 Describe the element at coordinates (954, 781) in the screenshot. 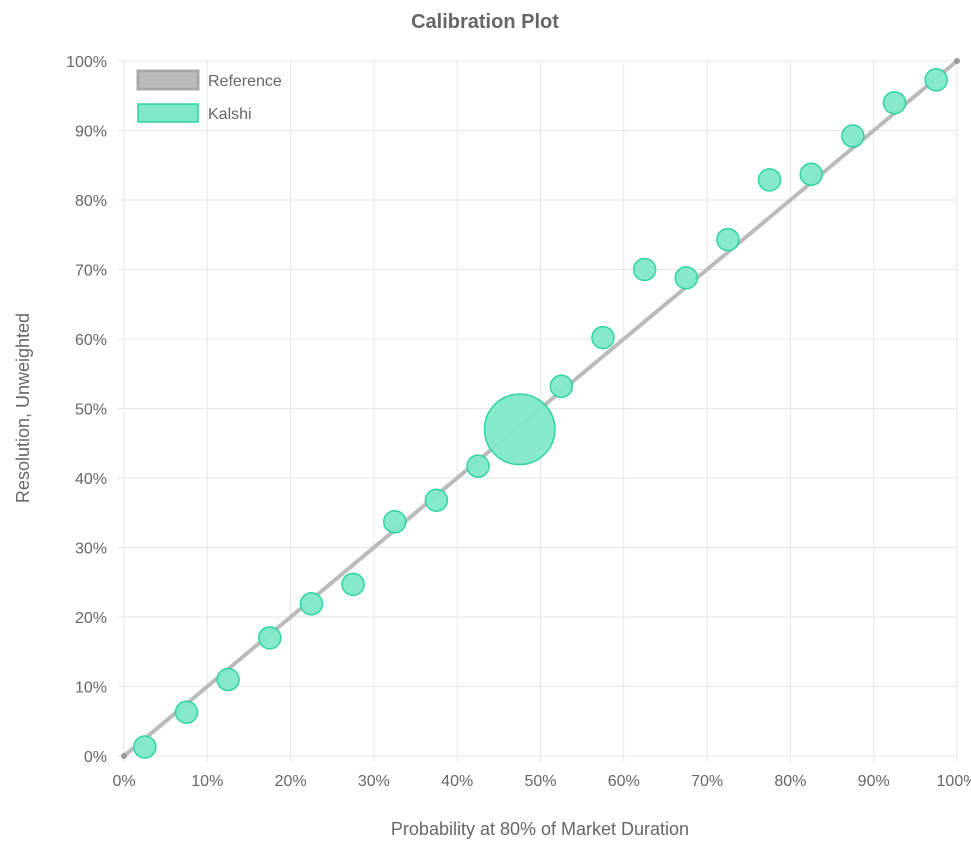

I see `x-tick-label: 100%` at that location.